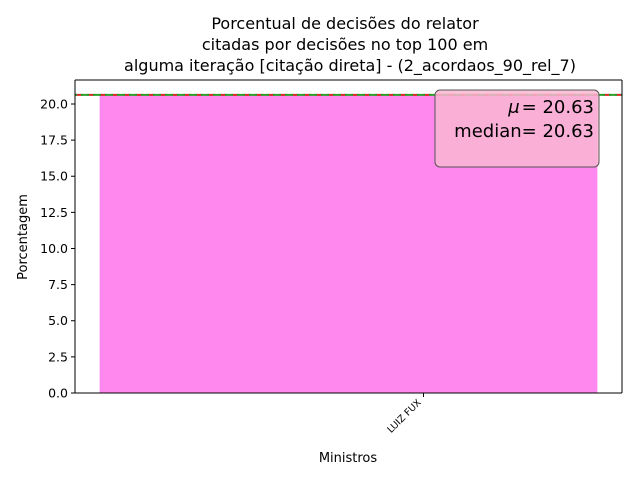  I want to click on y-ticks: 0.0 2.5 5.0 7.5 10.0 12.5 15.0 17.5 20.0, so click(57, 248).